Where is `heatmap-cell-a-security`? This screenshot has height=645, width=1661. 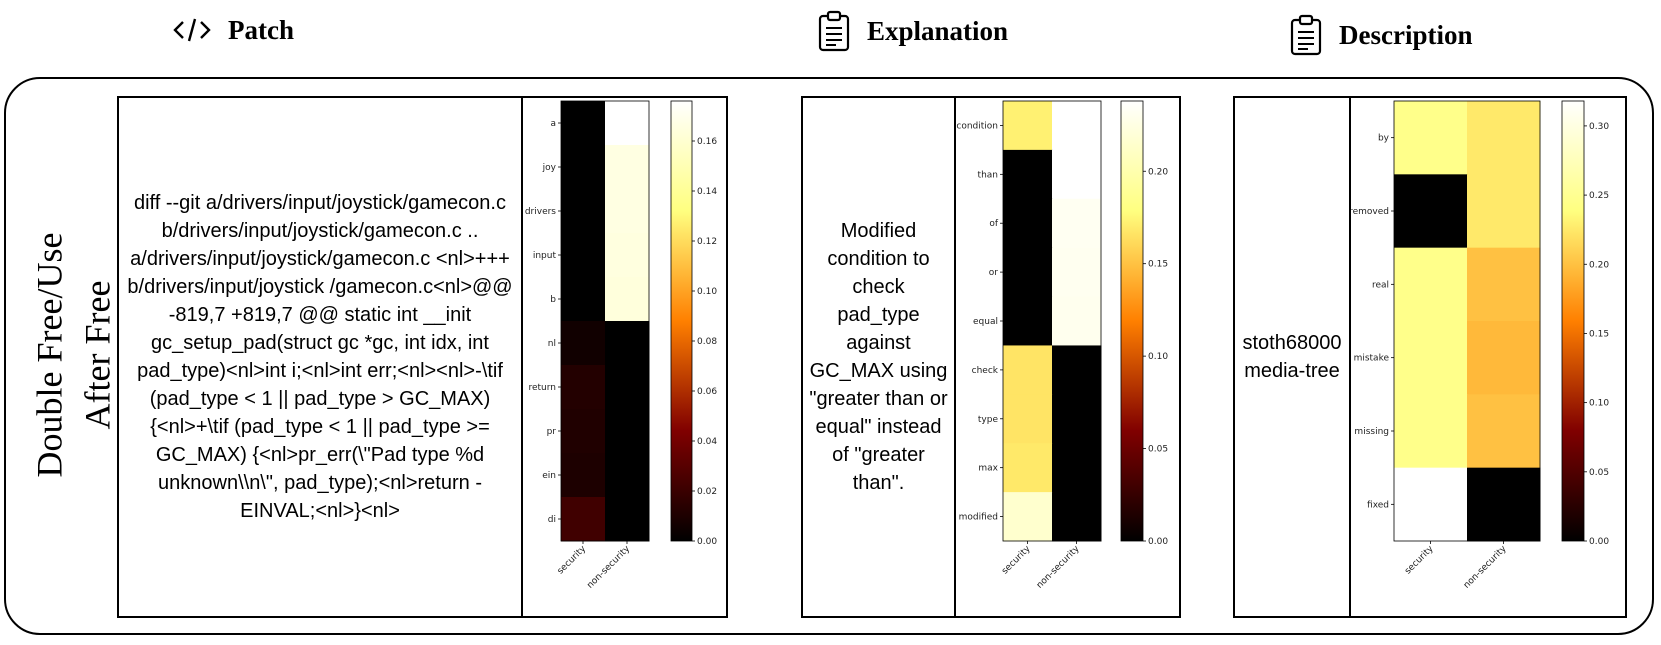
heatmap-cell-a-security is located at coordinates (583, 123).